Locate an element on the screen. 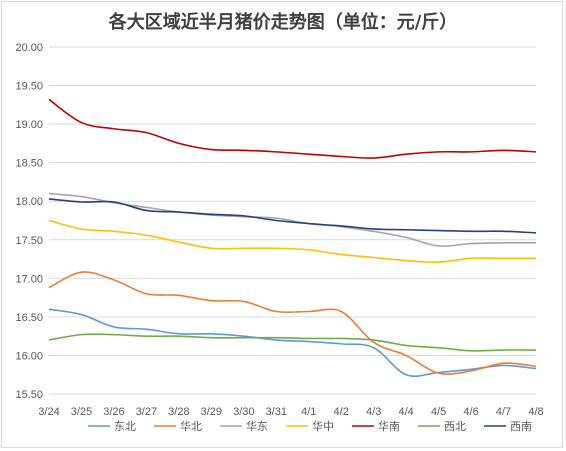 The width and height of the screenshot is (566, 451). x-tick-label: 3/24 is located at coordinates (48, 412).